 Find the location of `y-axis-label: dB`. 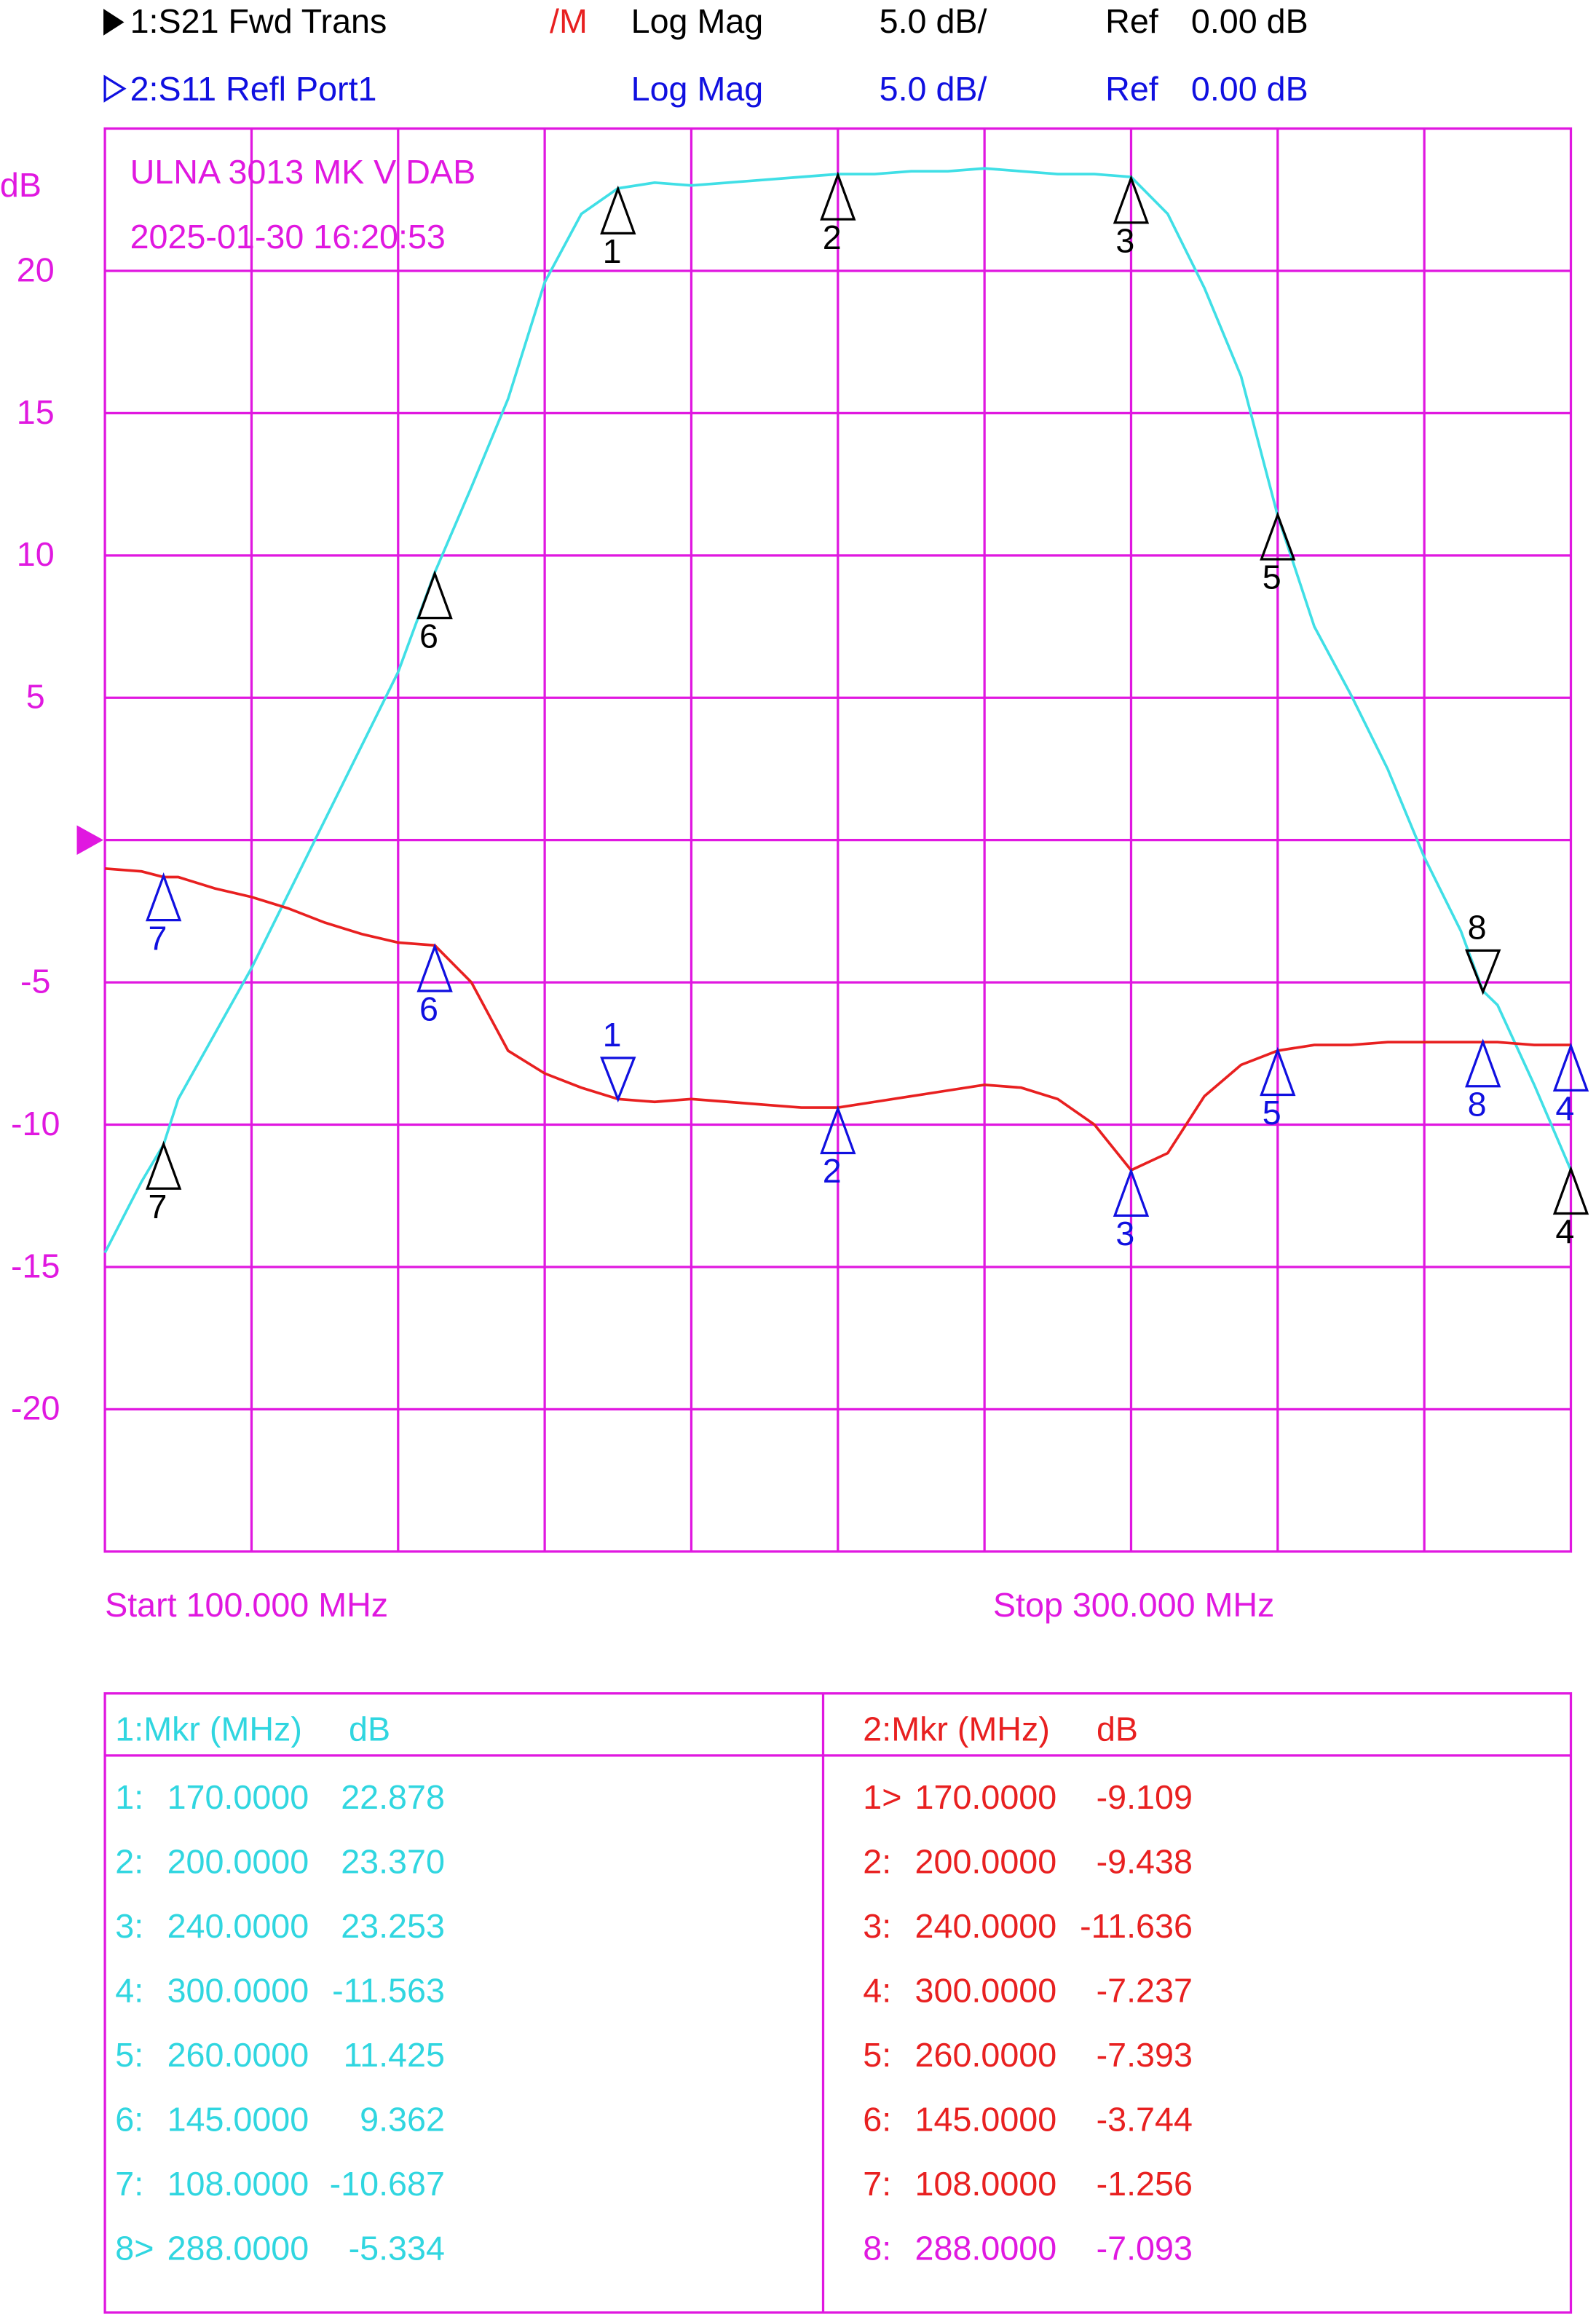

y-axis-label: dB is located at coordinates (21, 185).